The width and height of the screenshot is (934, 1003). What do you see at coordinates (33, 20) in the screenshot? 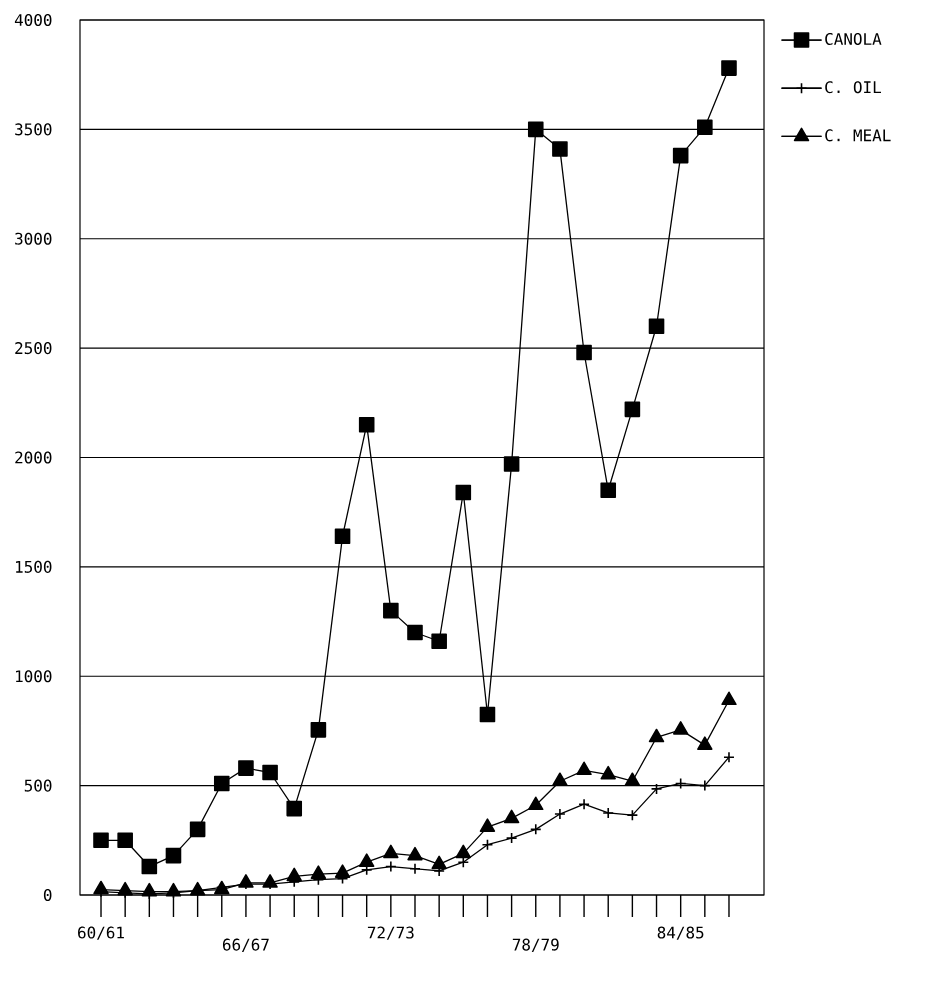
I see `y-tick-label: 4000` at bounding box center [33, 20].